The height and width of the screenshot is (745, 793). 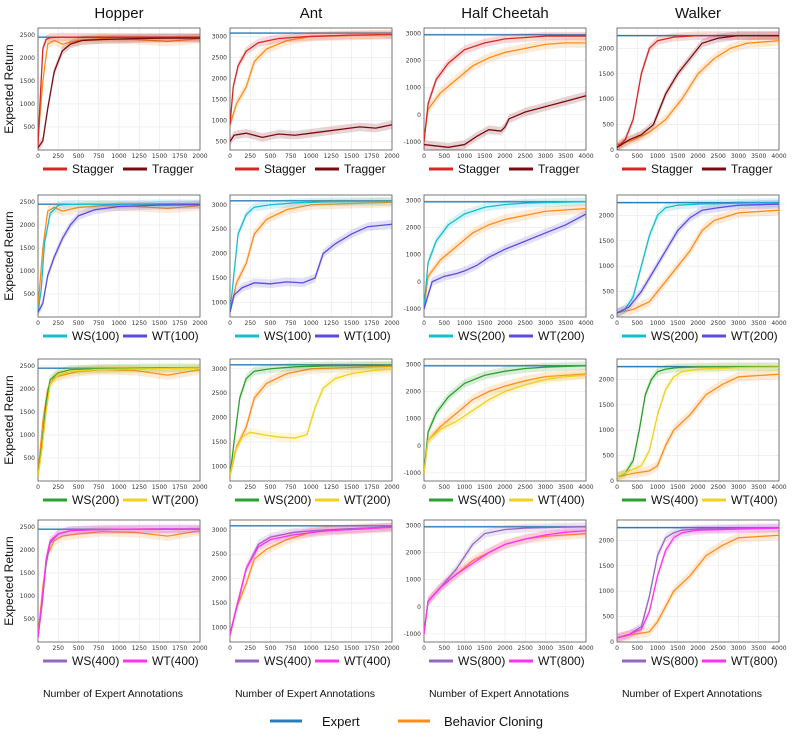 I want to click on panel-legend: WS(800) WT(800), so click(x=507, y=661).